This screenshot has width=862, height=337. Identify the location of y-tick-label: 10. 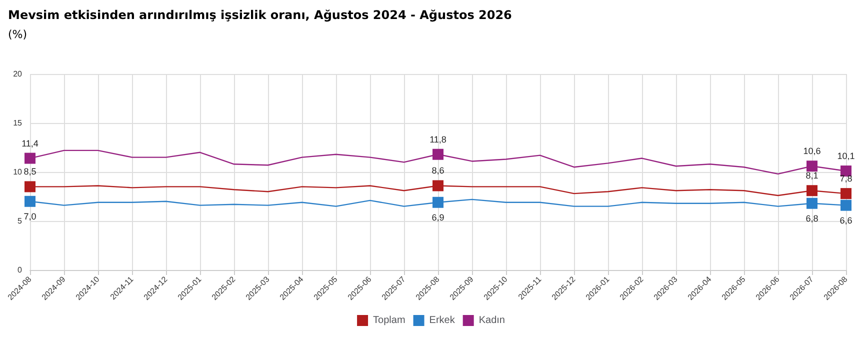
(18, 172).